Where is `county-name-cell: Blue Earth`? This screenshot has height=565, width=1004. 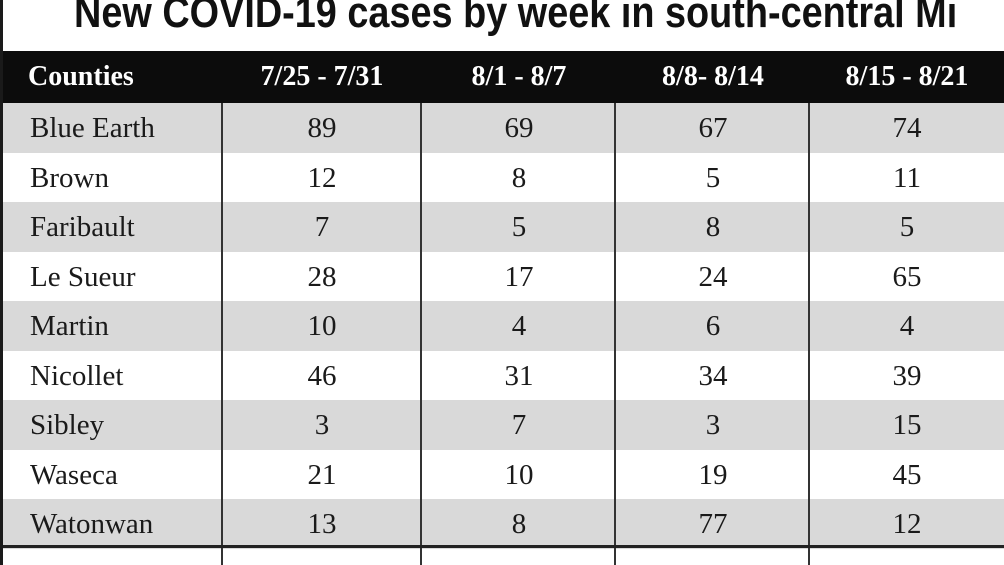
county-name-cell: Blue Earth is located at coordinates (92, 128).